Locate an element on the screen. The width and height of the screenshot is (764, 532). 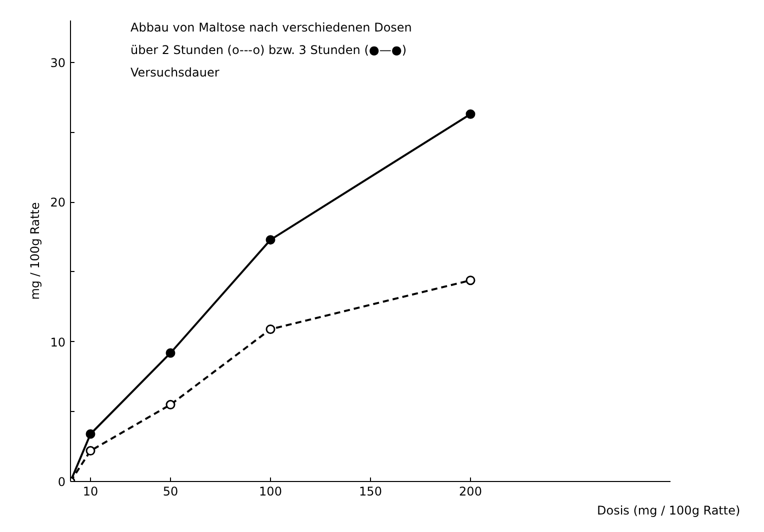
y-tick-label: 10 is located at coordinates (58, 342).